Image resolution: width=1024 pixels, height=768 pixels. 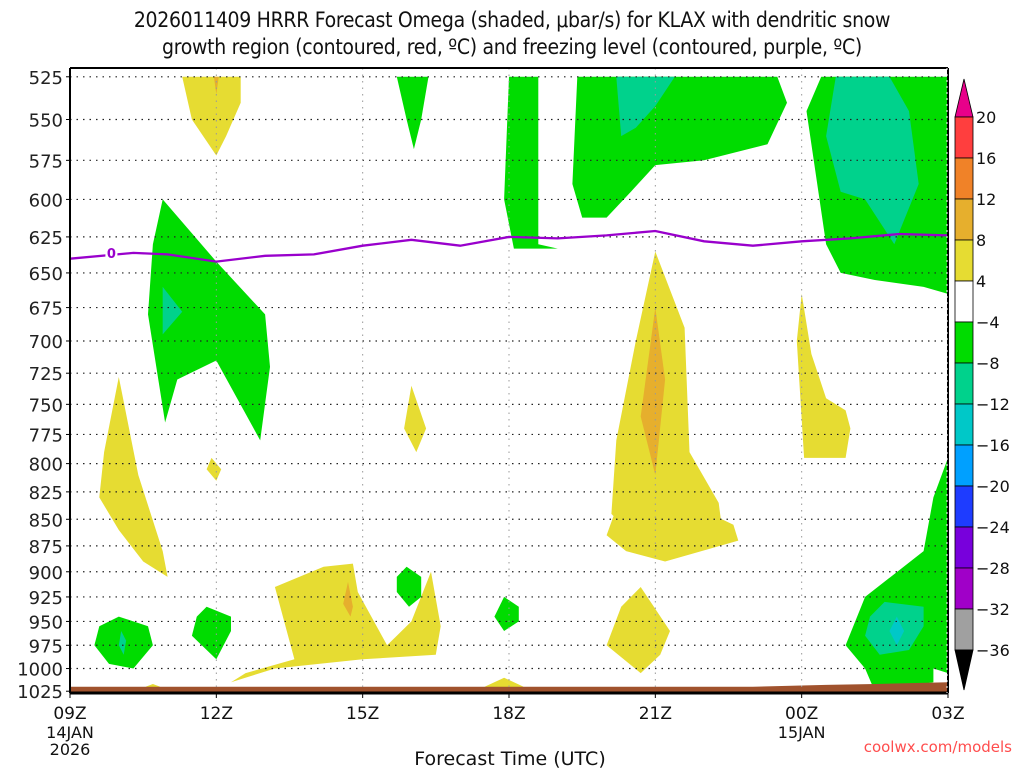 What do you see at coordinates (655, 714) in the screenshot?
I see `x-tick-label: 21Z` at bounding box center [655, 714].